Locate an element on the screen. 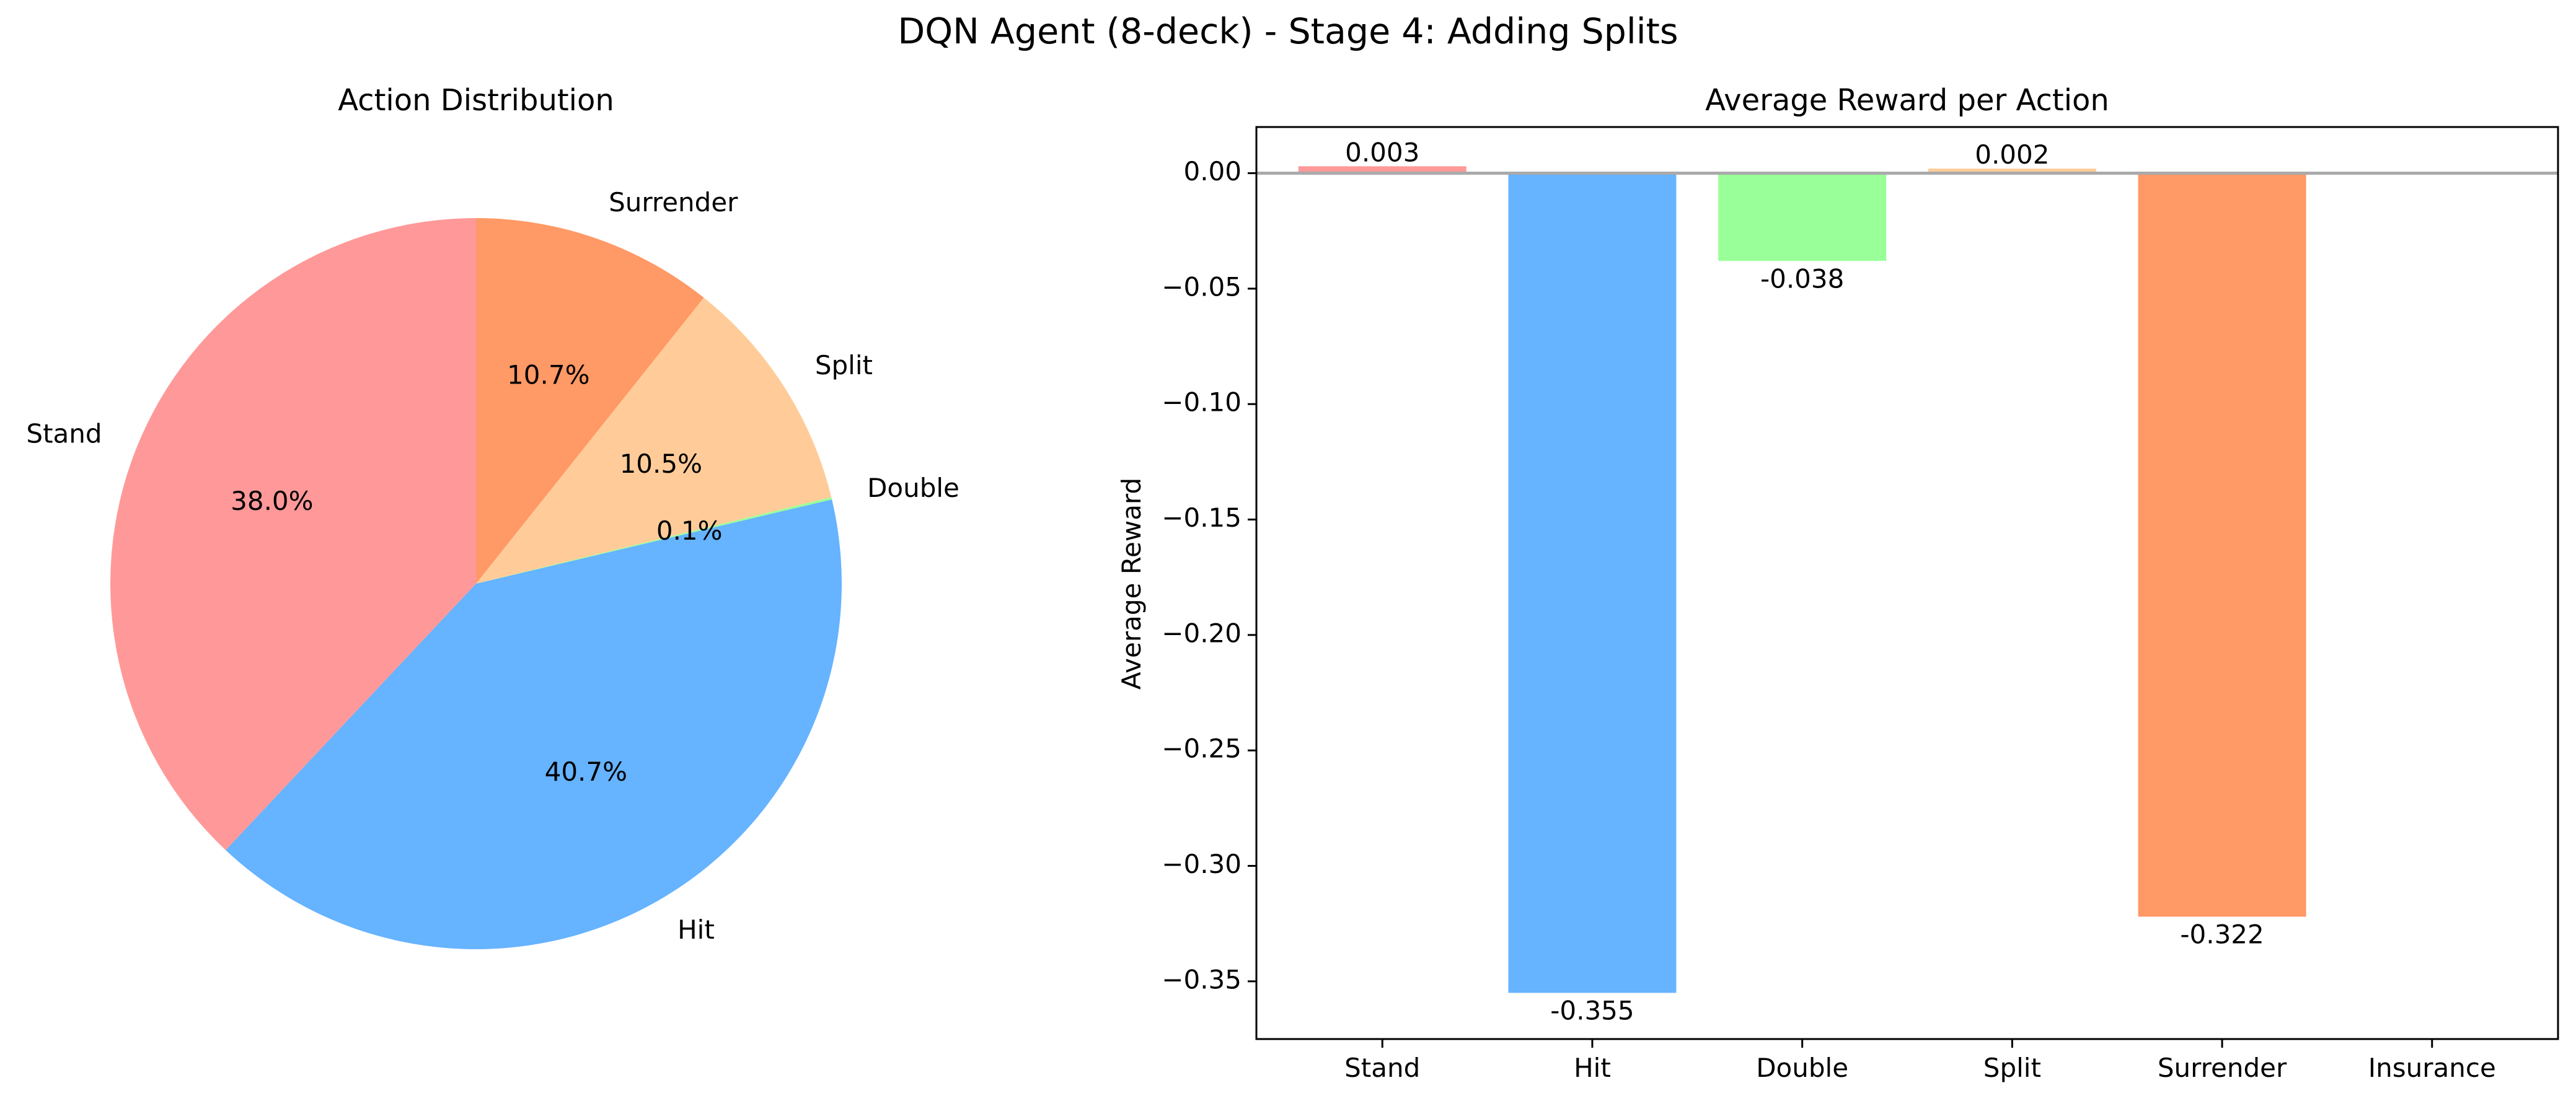  x-tick-label-split: Split is located at coordinates (2012, 1068).